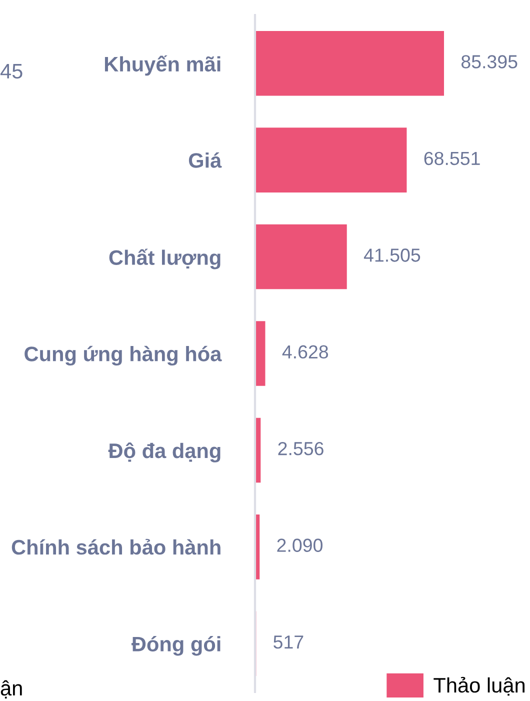 This screenshot has height=701, width=530. Describe the element at coordinates (452, 159) in the screenshot. I see `data-label: 68.551` at that location.